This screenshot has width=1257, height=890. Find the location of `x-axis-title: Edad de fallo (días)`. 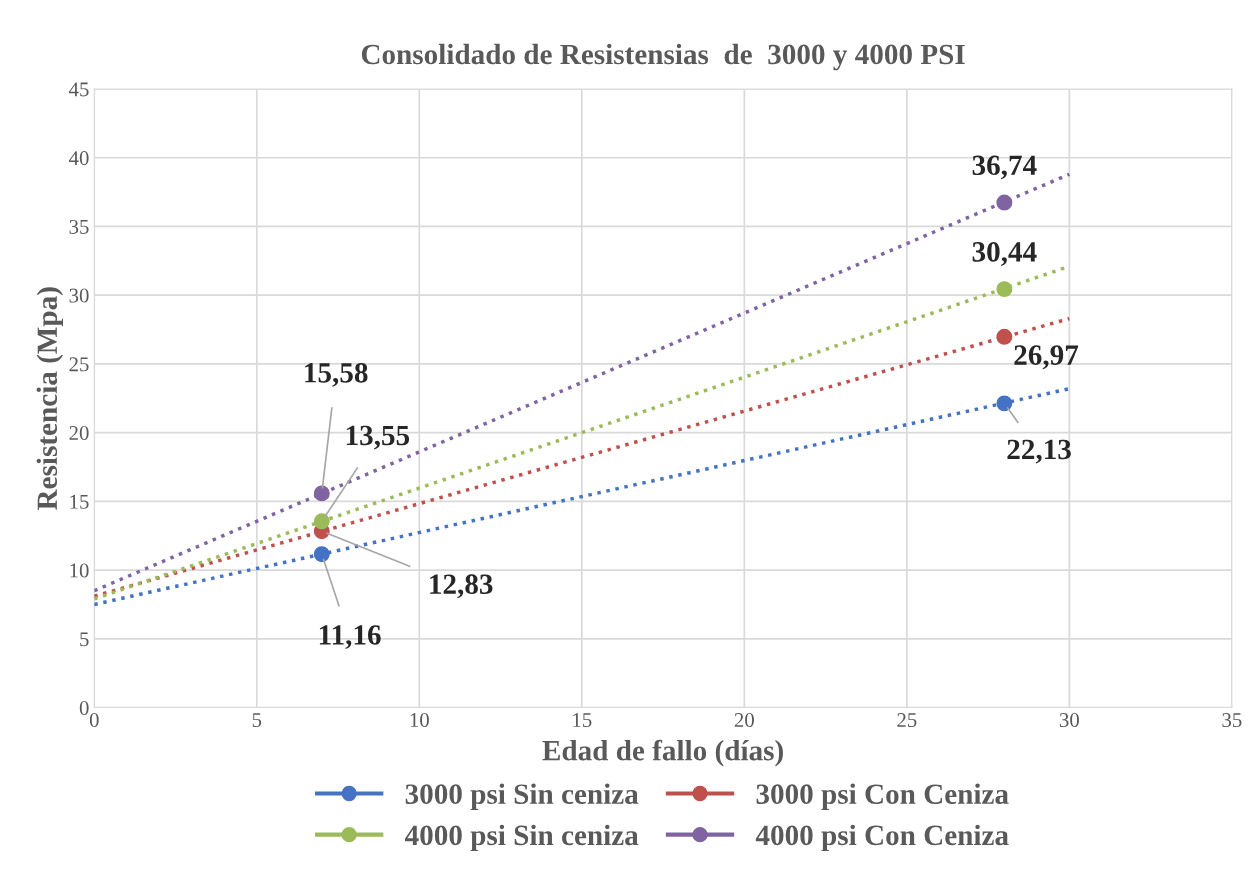

x-axis-title: Edad de fallo (días) is located at coordinates (662, 753).